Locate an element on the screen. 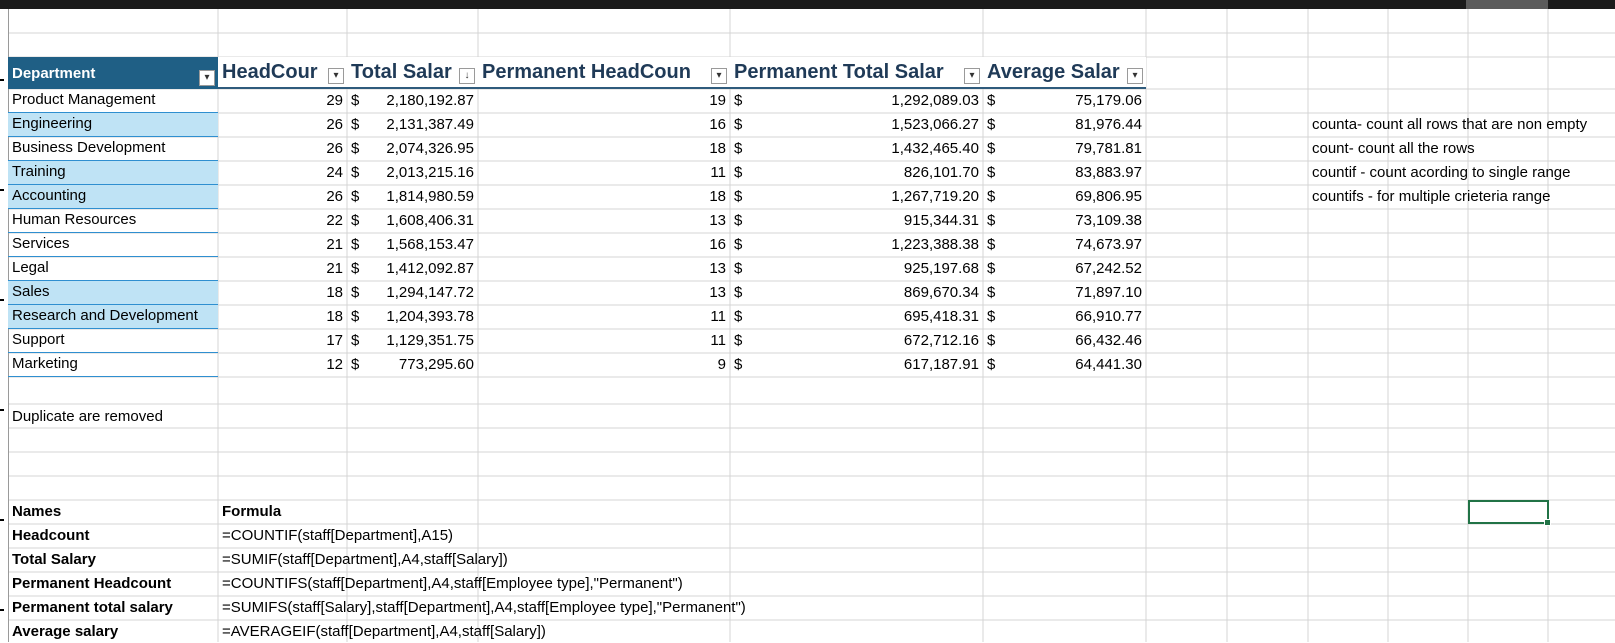  department-cell: Business Development is located at coordinates (113, 149).